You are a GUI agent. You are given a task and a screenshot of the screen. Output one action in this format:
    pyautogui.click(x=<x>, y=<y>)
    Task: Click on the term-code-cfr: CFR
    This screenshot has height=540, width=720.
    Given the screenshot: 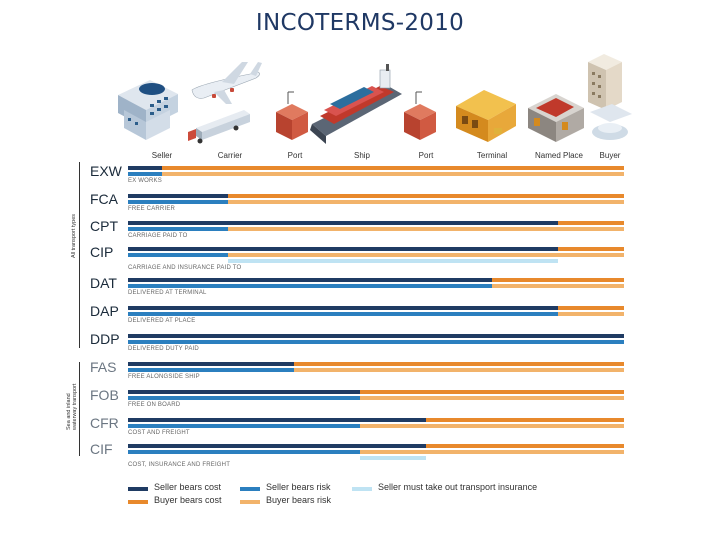 What is the action you would take?
    pyautogui.click(x=104, y=423)
    